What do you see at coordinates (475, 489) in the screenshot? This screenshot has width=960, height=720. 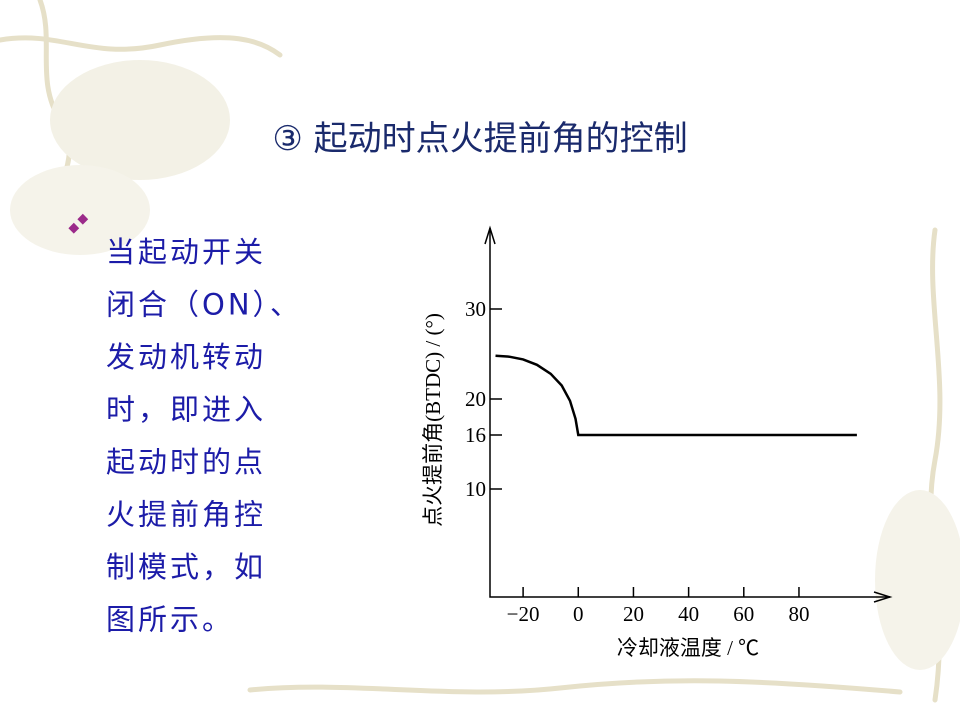 I see `y-tick-label: 10` at bounding box center [475, 489].